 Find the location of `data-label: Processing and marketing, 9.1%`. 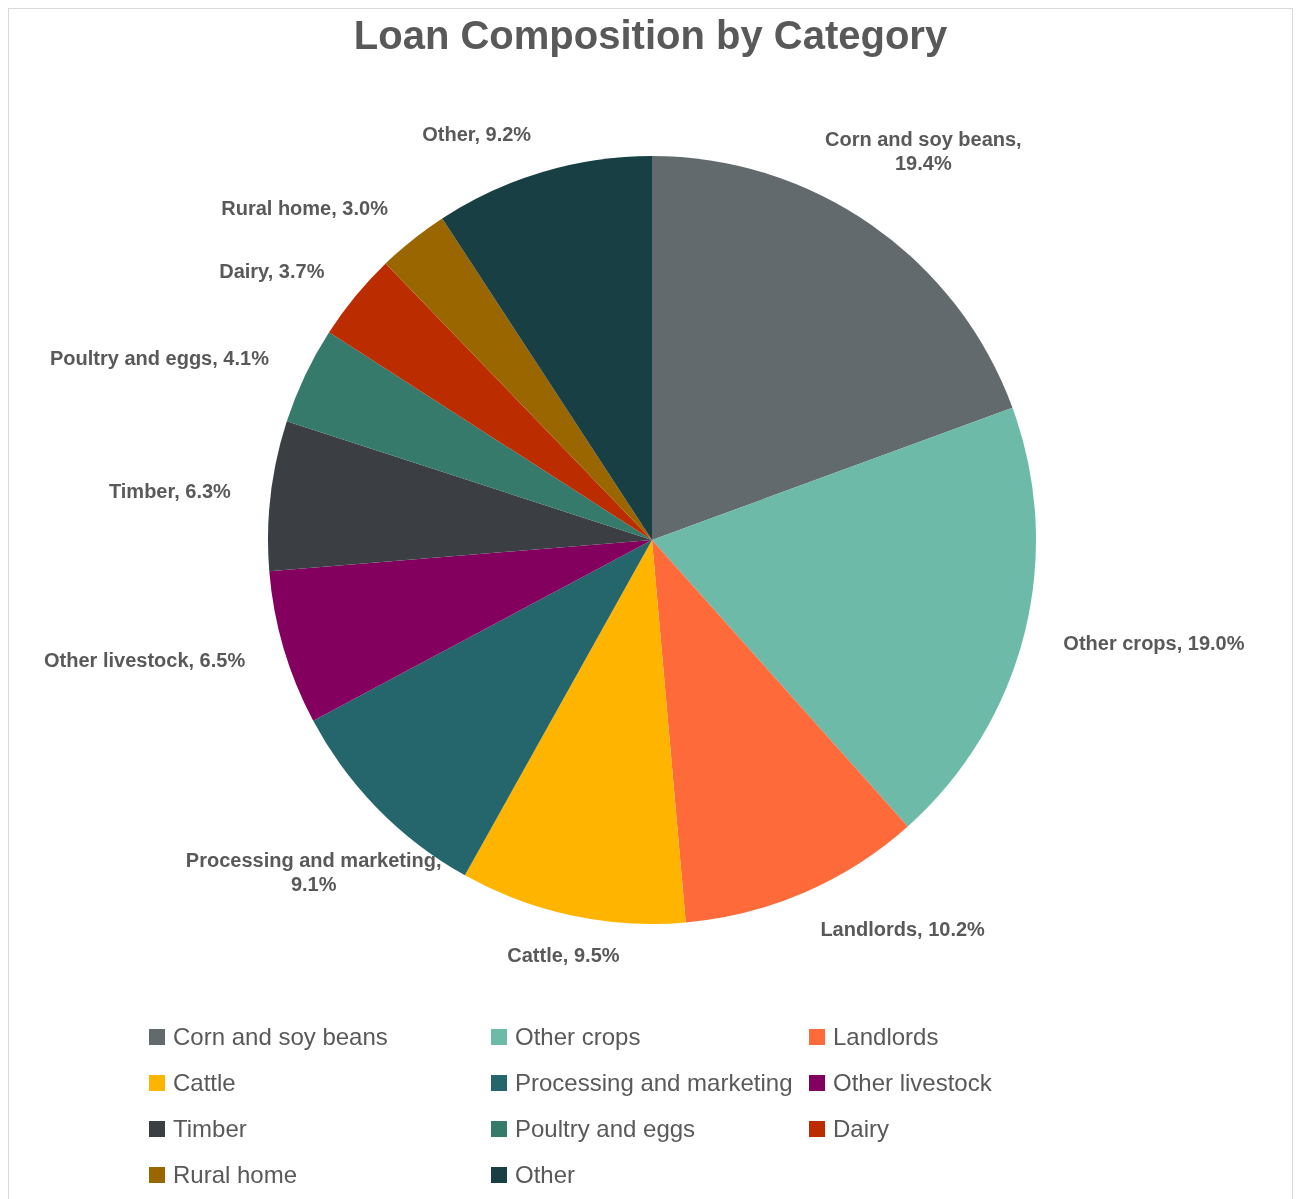

data-label: Processing and marketing, 9.1% is located at coordinates (313, 871).